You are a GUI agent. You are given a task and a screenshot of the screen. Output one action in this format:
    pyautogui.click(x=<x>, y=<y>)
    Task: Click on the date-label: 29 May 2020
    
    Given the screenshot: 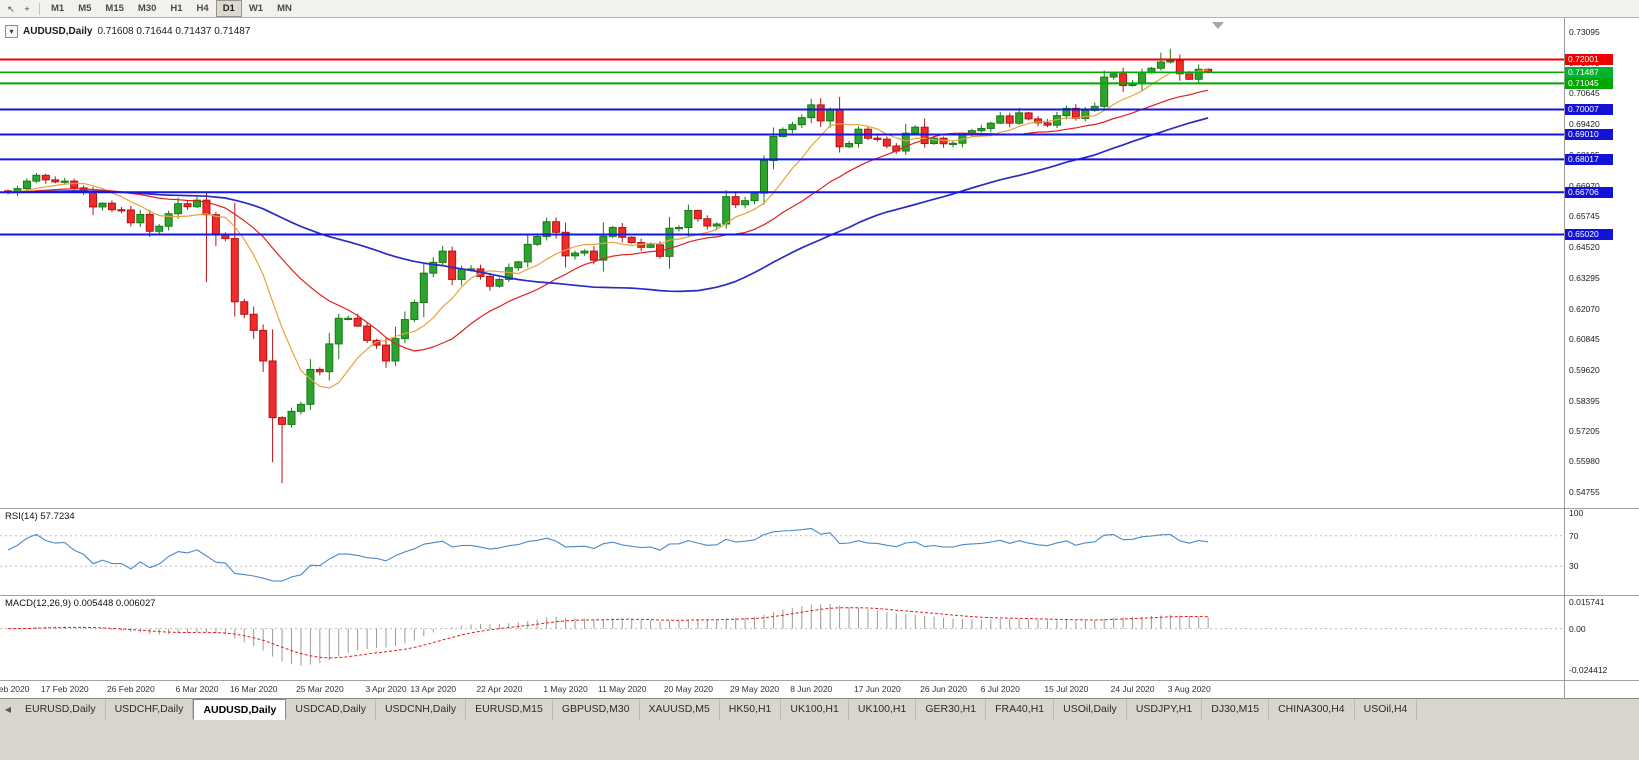 What is the action you would take?
    pyautogui.click(x=754, y=689)
    